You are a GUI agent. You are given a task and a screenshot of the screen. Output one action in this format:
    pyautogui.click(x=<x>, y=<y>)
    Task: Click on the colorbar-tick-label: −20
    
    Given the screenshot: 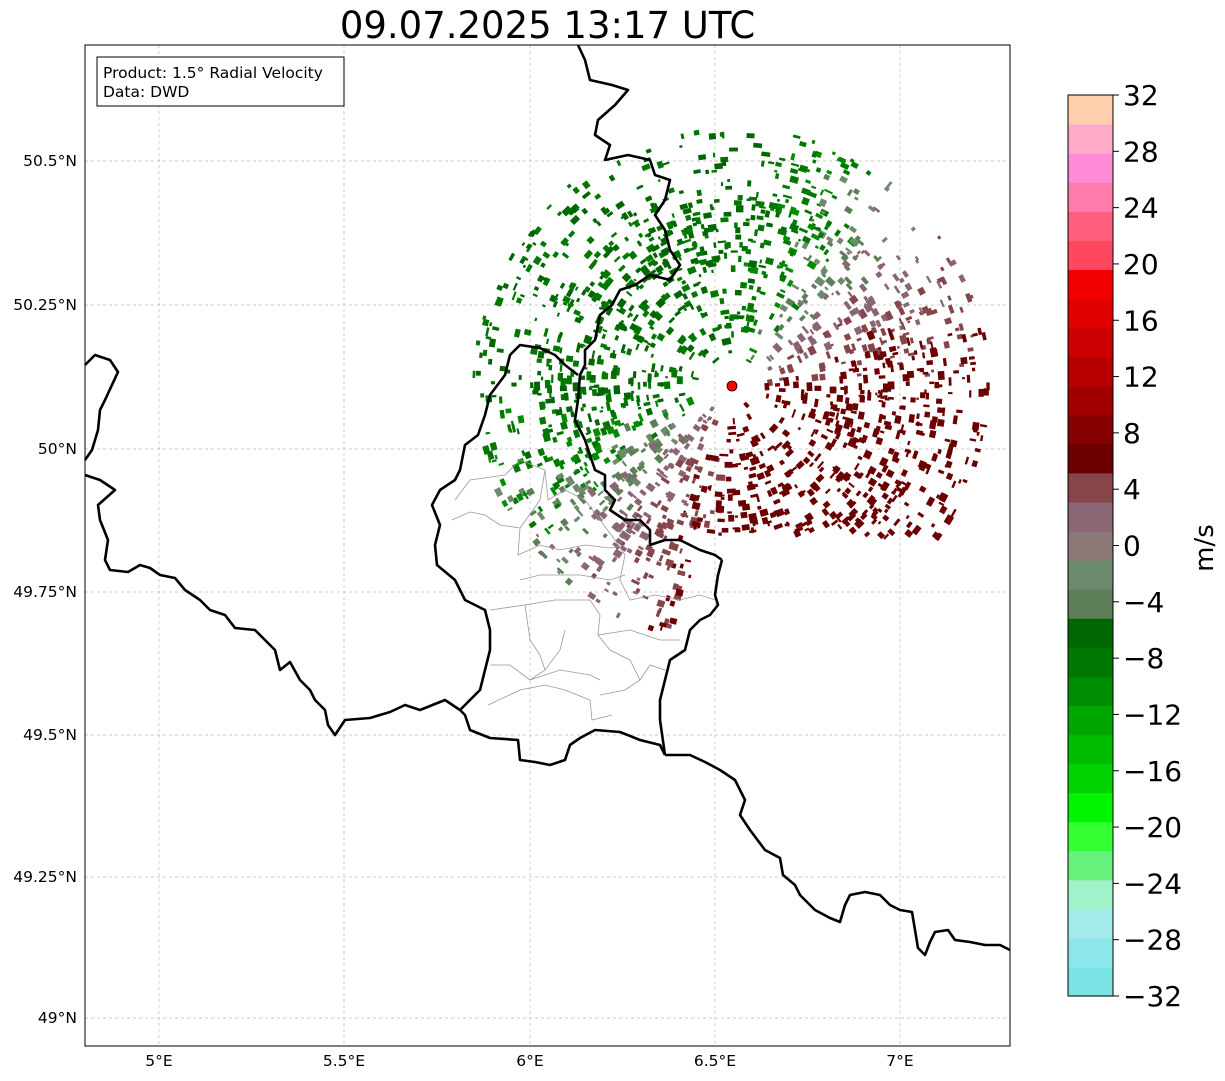 What is the action you would take?
    pyautogui.click(x=1152, y=827)
    